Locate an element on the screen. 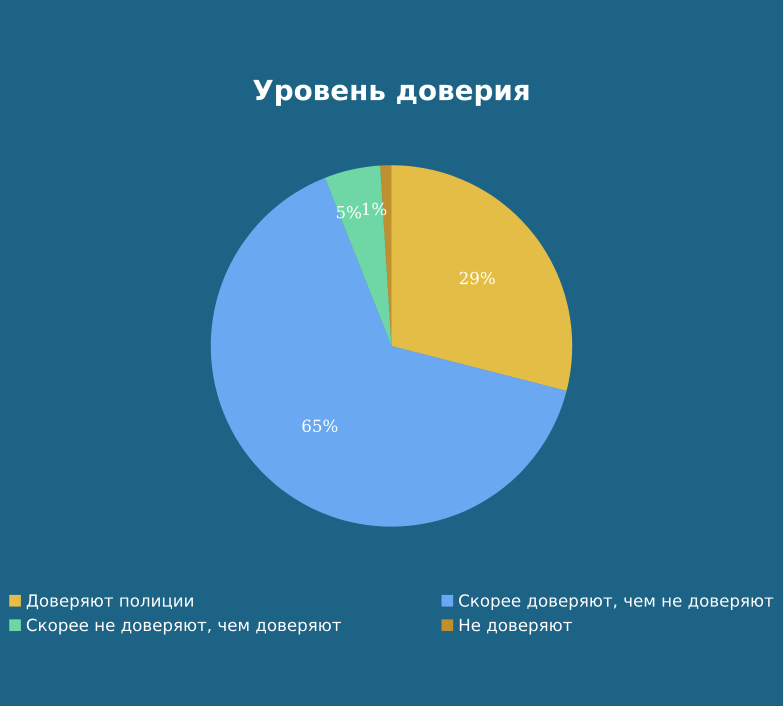 This screenshot has width=783, height=706. legend-label: Доверяют полиции is located at coordinates (109, 602).